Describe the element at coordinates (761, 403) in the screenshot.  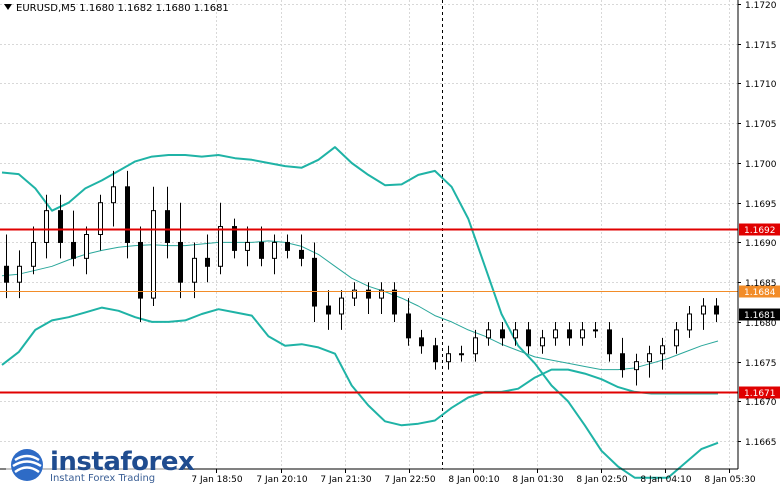
I see `price-tick-label: 1.1670` at that location.